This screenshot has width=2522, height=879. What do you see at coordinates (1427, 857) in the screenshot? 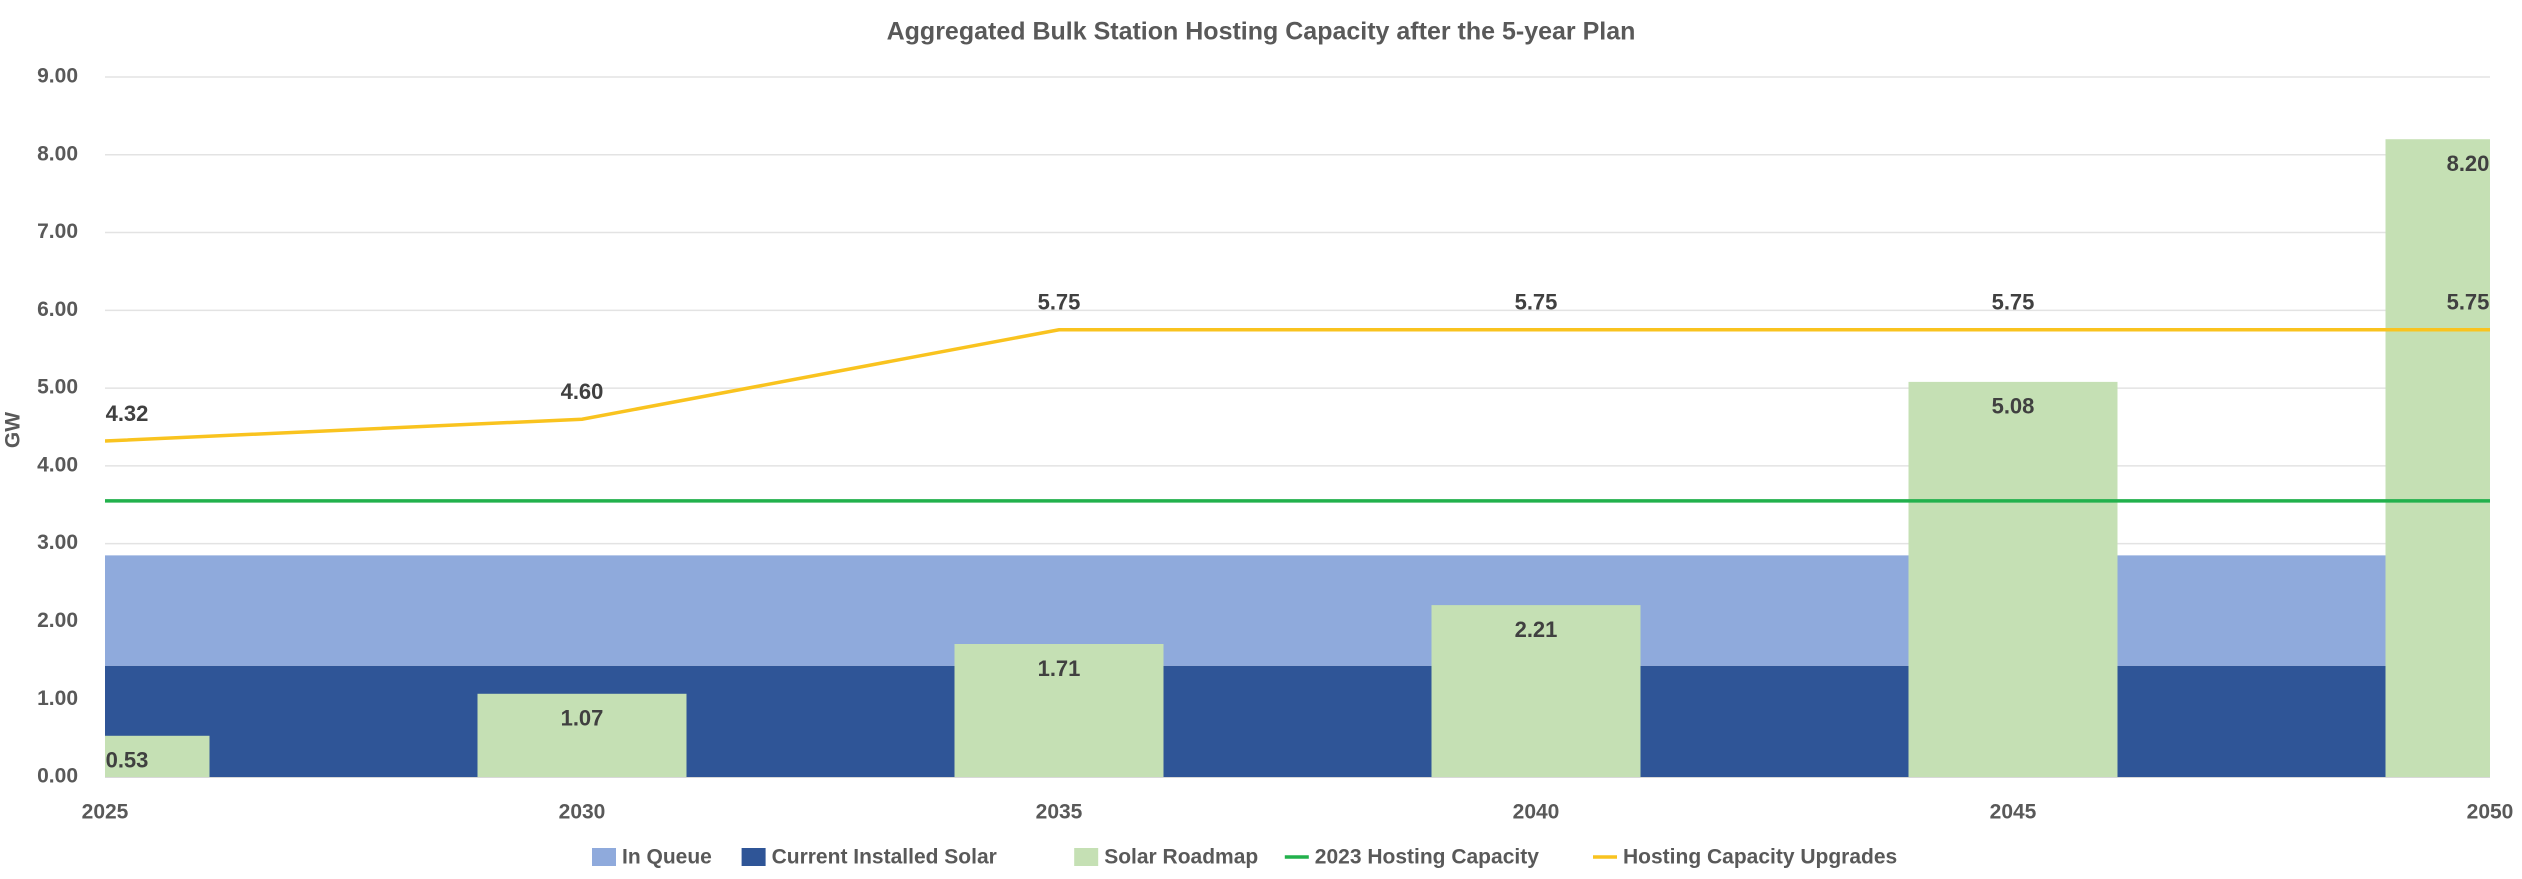
I see `legend-label: 2023 Hosting Capacity` at bounding box center [1427, 857].